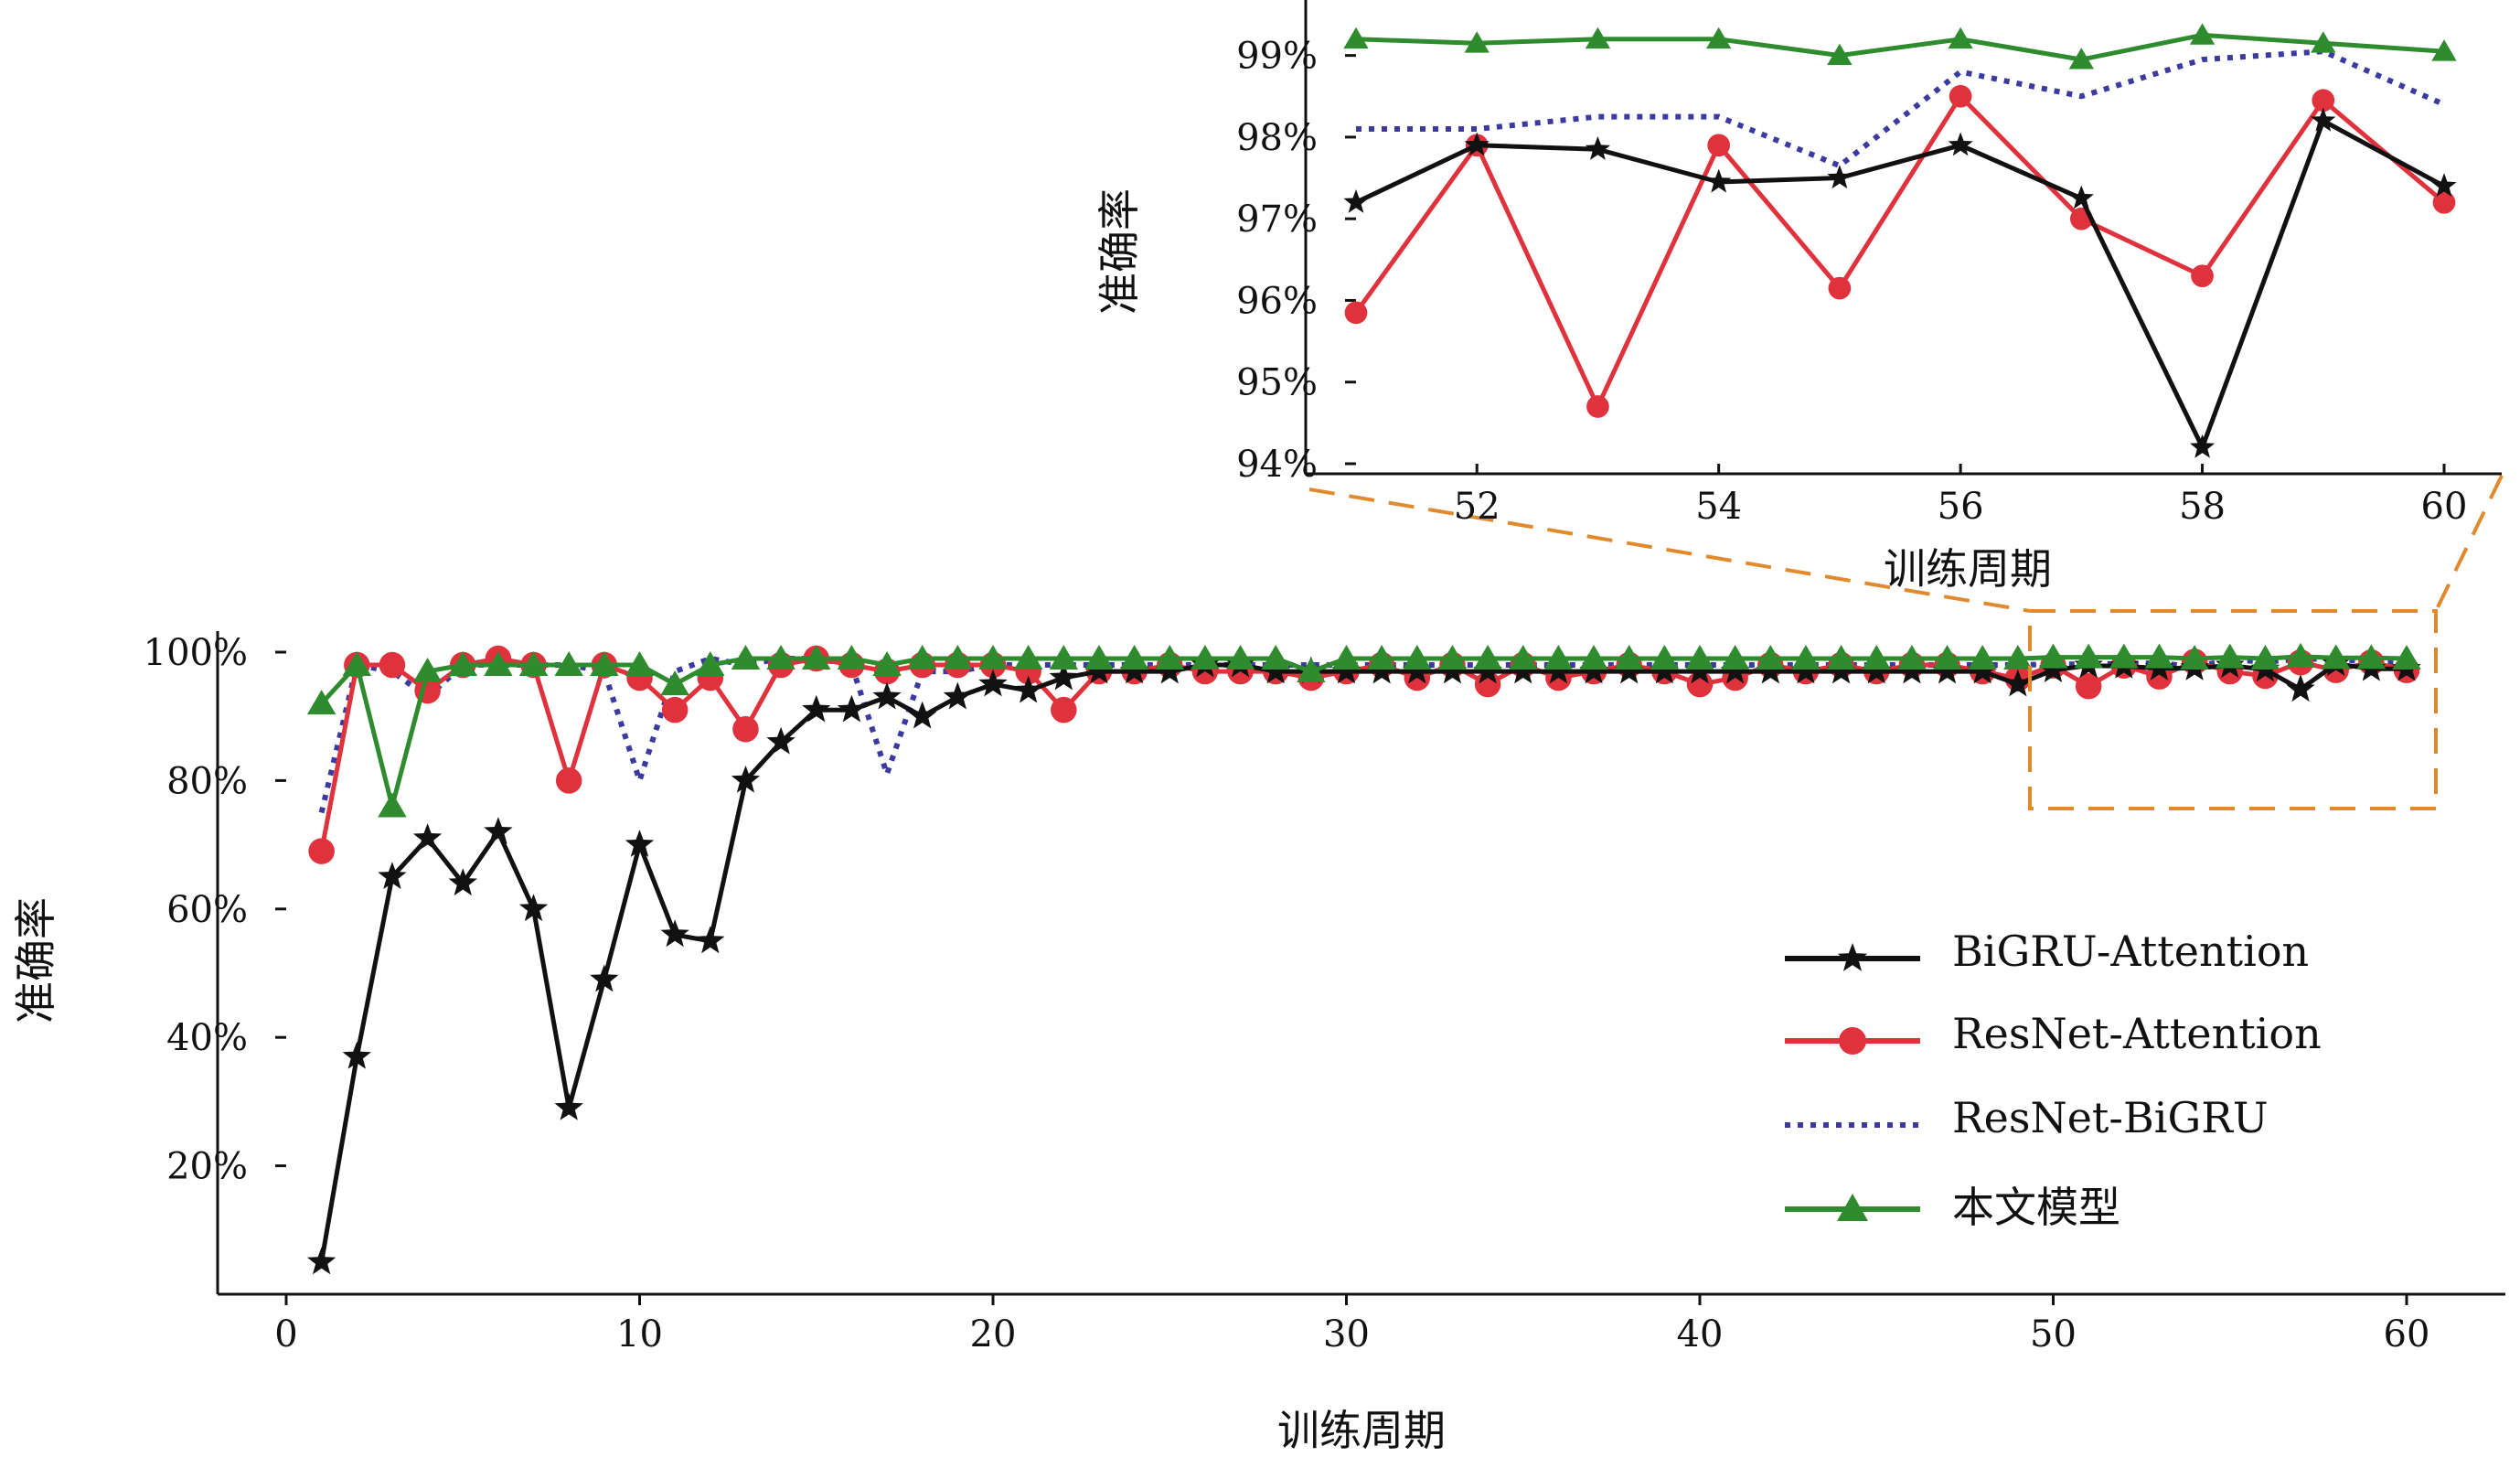 This screenshot has width=2520, height=1468. I want to click on inset-line-ours, so click(1900, 47).